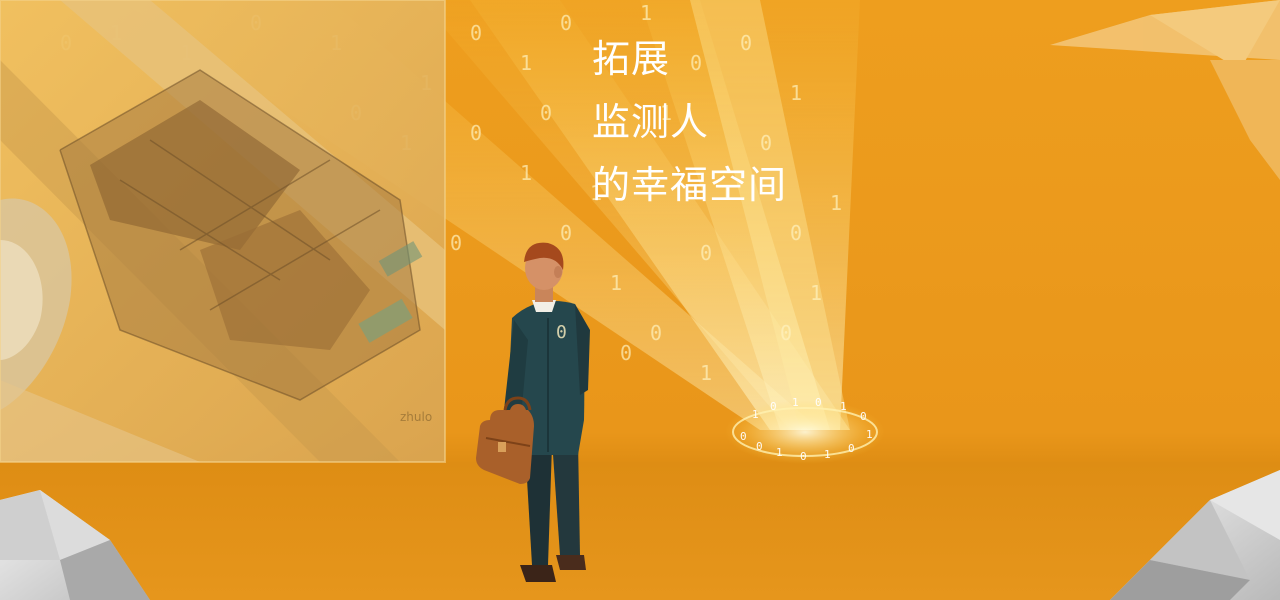 The height and width of the screenshot is (600, 1280). I want to click on headline: 拓展 监测人 的幸福空间, so click(689, 134).